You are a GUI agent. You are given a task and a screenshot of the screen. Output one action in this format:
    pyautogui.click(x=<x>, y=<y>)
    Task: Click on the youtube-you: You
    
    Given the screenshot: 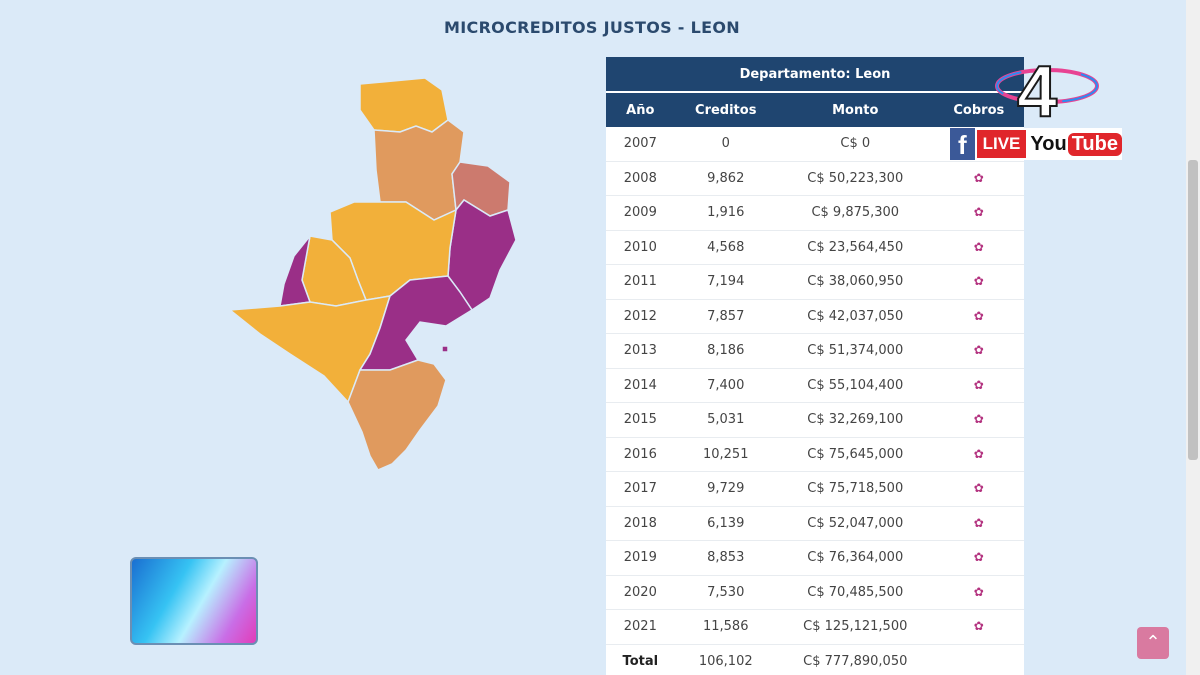 What is the action you would take?
    pyautogui.click(x=1048, y=143)
    